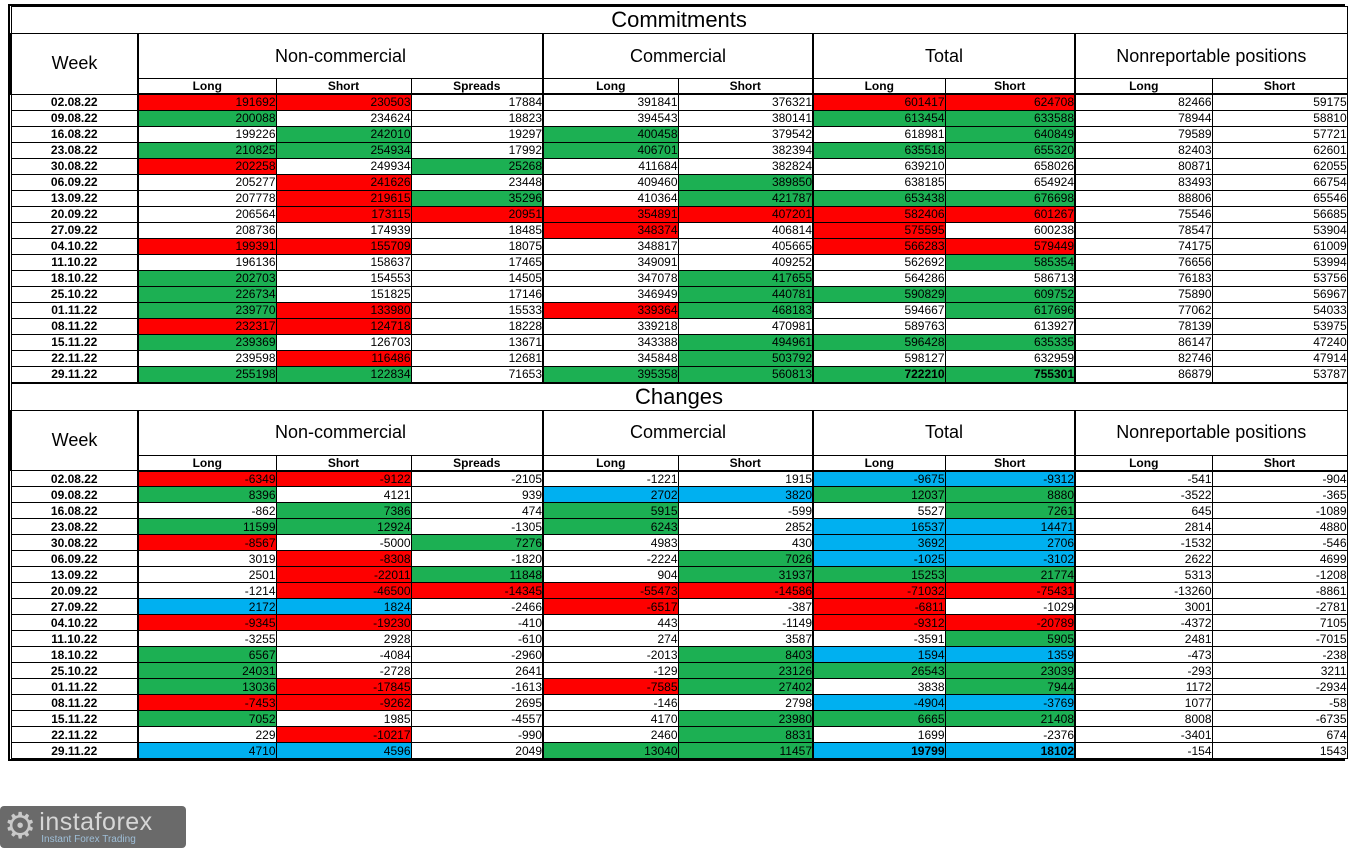  I want to click on week-cell: 04.10.22, so click(74, 246).